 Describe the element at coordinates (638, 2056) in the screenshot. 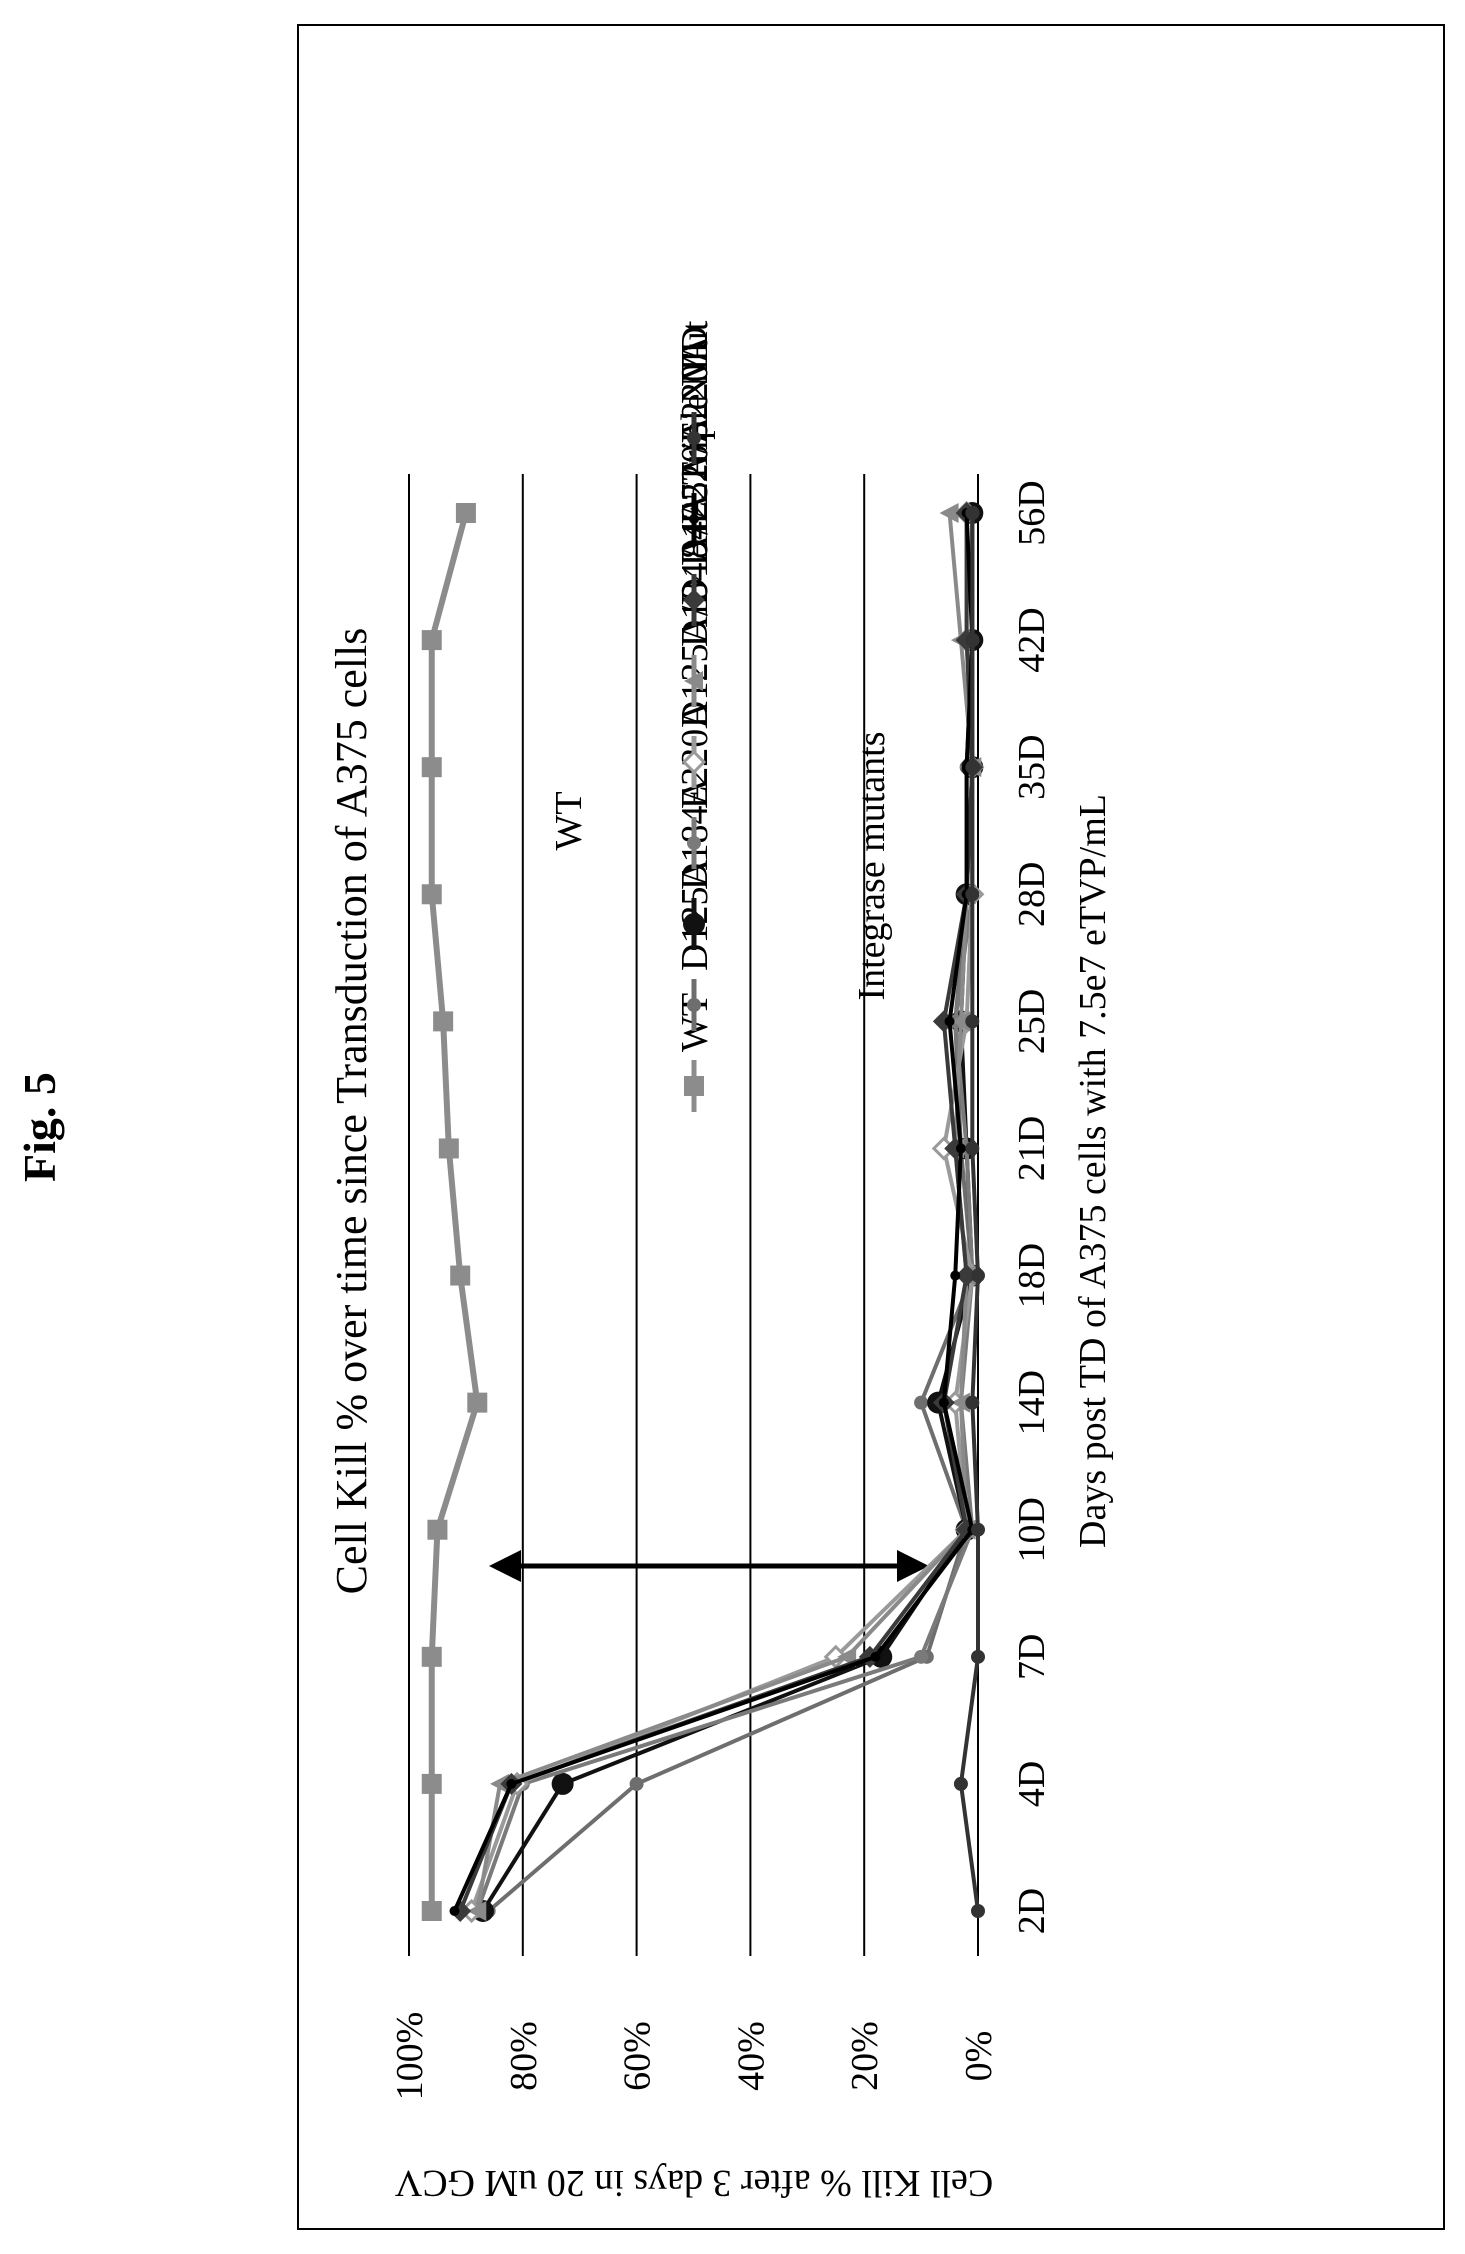

I see `y-tick-label-60: 60%` at that location.